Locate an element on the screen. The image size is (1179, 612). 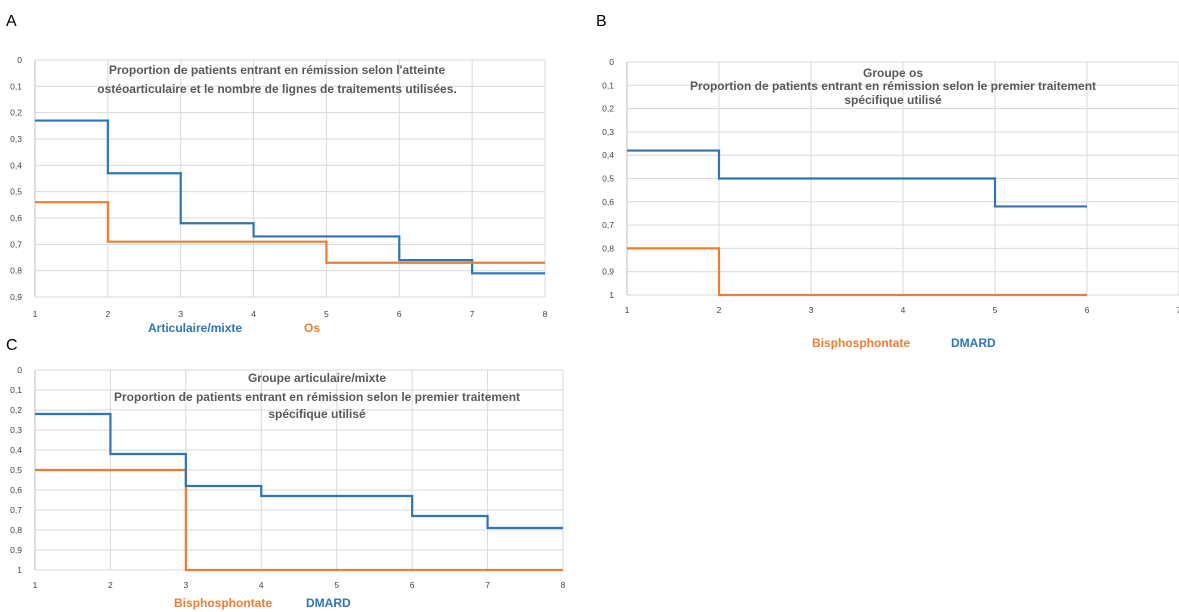
chart-title-line: Groupe articulaire/mixte is located at coordinates (317, 378).